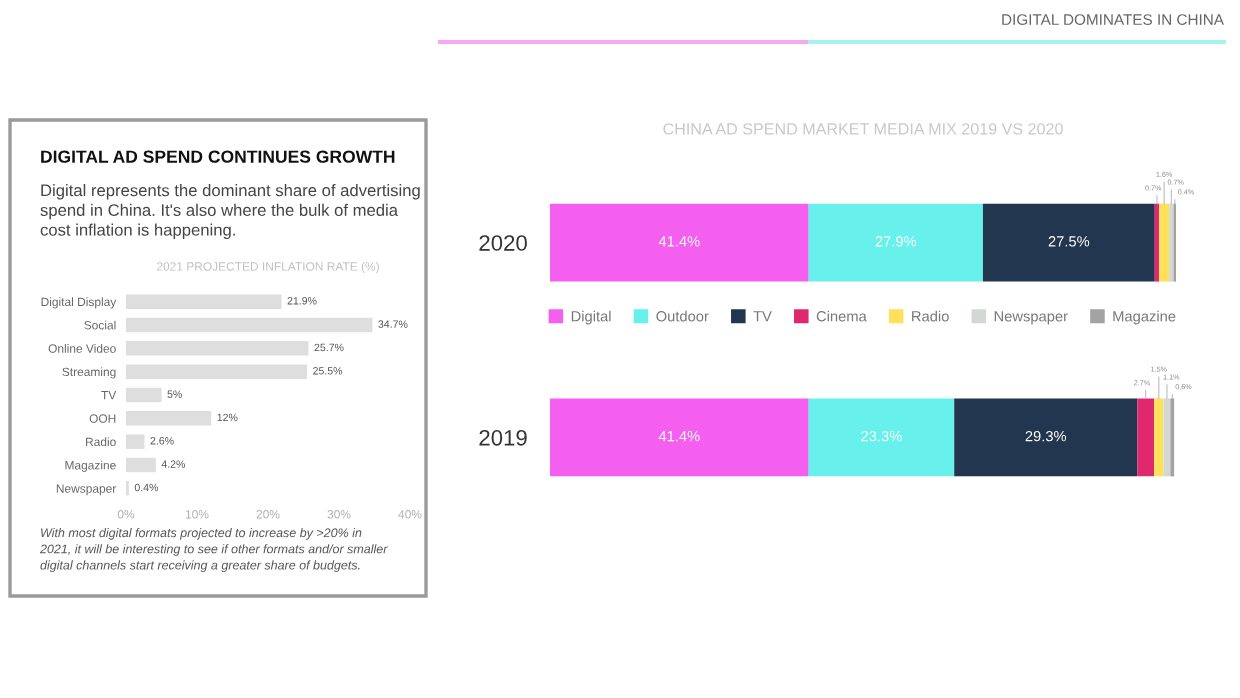  I want to click on y-tick-label: 2020, so click(503, 243).